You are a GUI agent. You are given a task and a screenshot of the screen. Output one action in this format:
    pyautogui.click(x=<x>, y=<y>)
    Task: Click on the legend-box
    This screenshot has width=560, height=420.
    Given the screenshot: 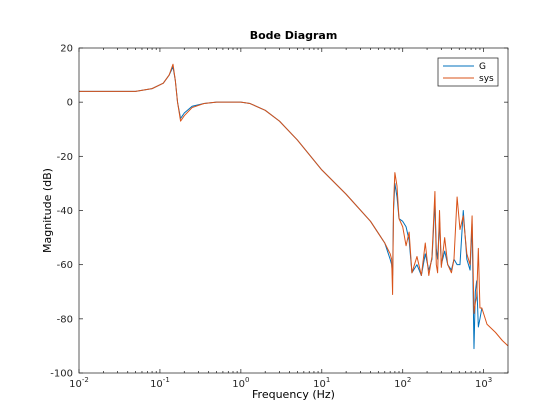 What is the action you would take?
    pyautogui.click(x=468, y=72)
    